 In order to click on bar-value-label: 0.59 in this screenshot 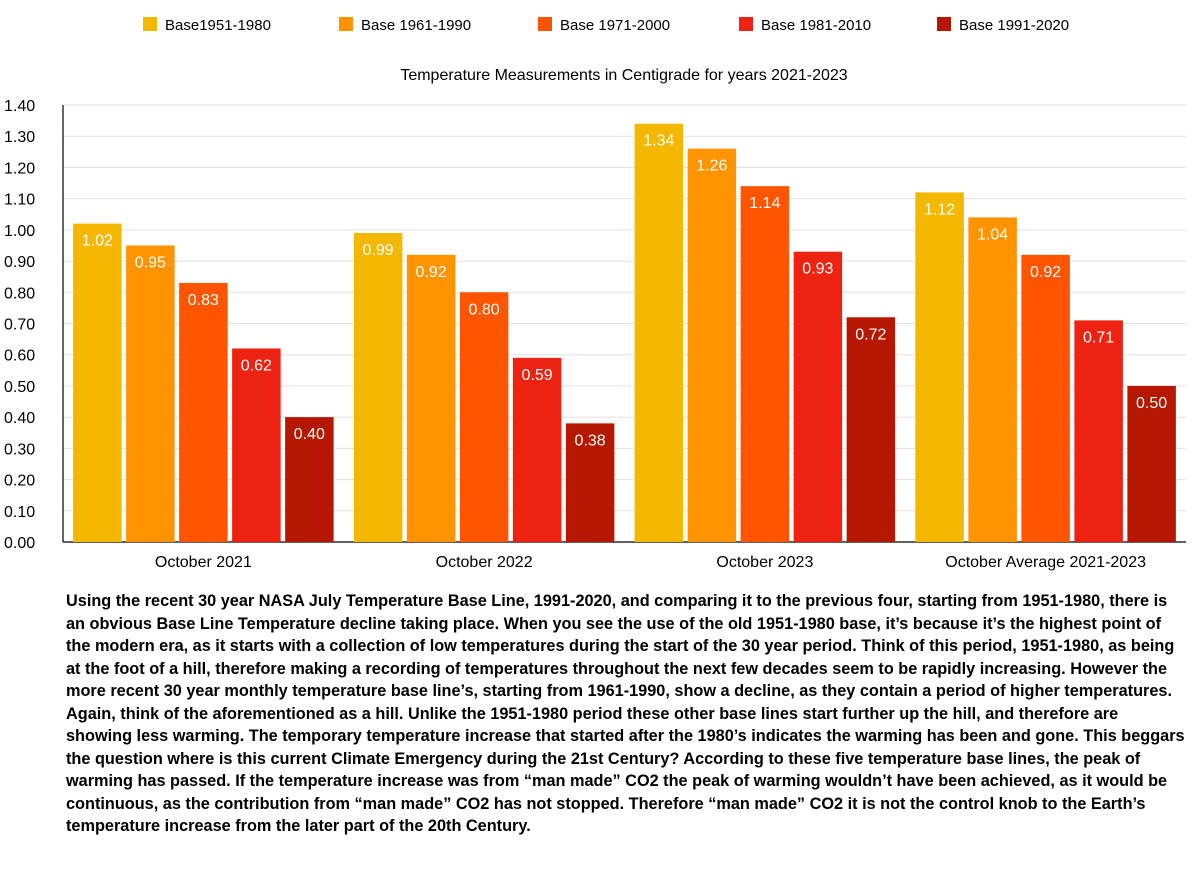, I will do `click(537, 375)`.